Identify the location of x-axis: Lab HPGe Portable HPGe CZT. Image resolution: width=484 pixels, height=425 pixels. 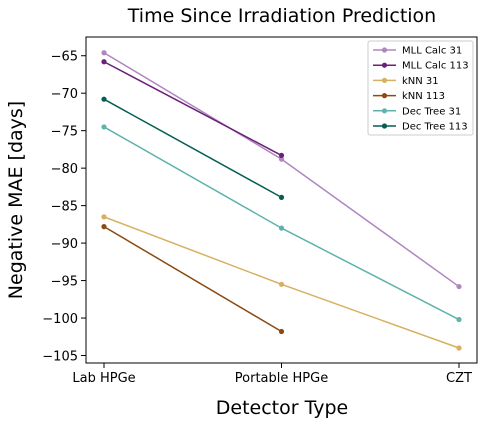
(272, 374).